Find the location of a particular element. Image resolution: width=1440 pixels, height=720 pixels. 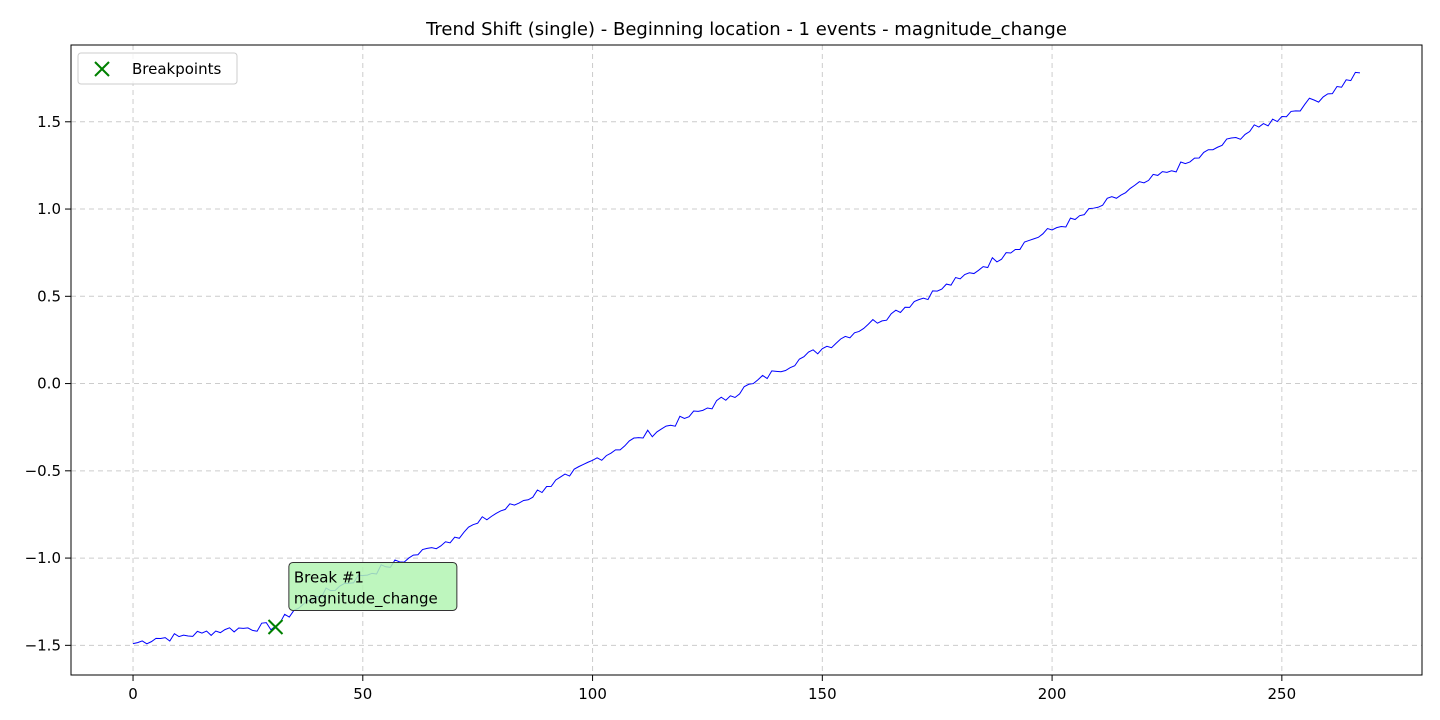

x-tick-label: 250 is located at coordinates (1282, 694).